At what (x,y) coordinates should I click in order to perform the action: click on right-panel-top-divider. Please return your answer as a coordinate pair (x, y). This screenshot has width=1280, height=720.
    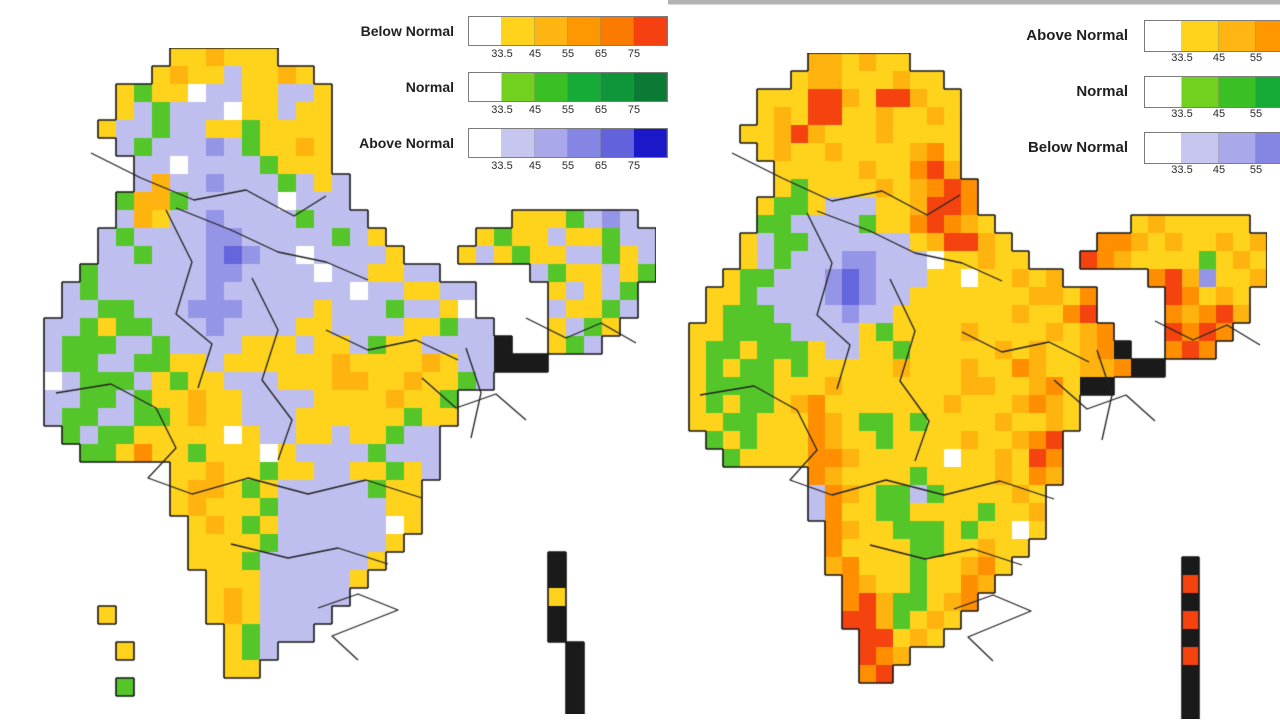
    Looking at the image, I should click on (974, 2).